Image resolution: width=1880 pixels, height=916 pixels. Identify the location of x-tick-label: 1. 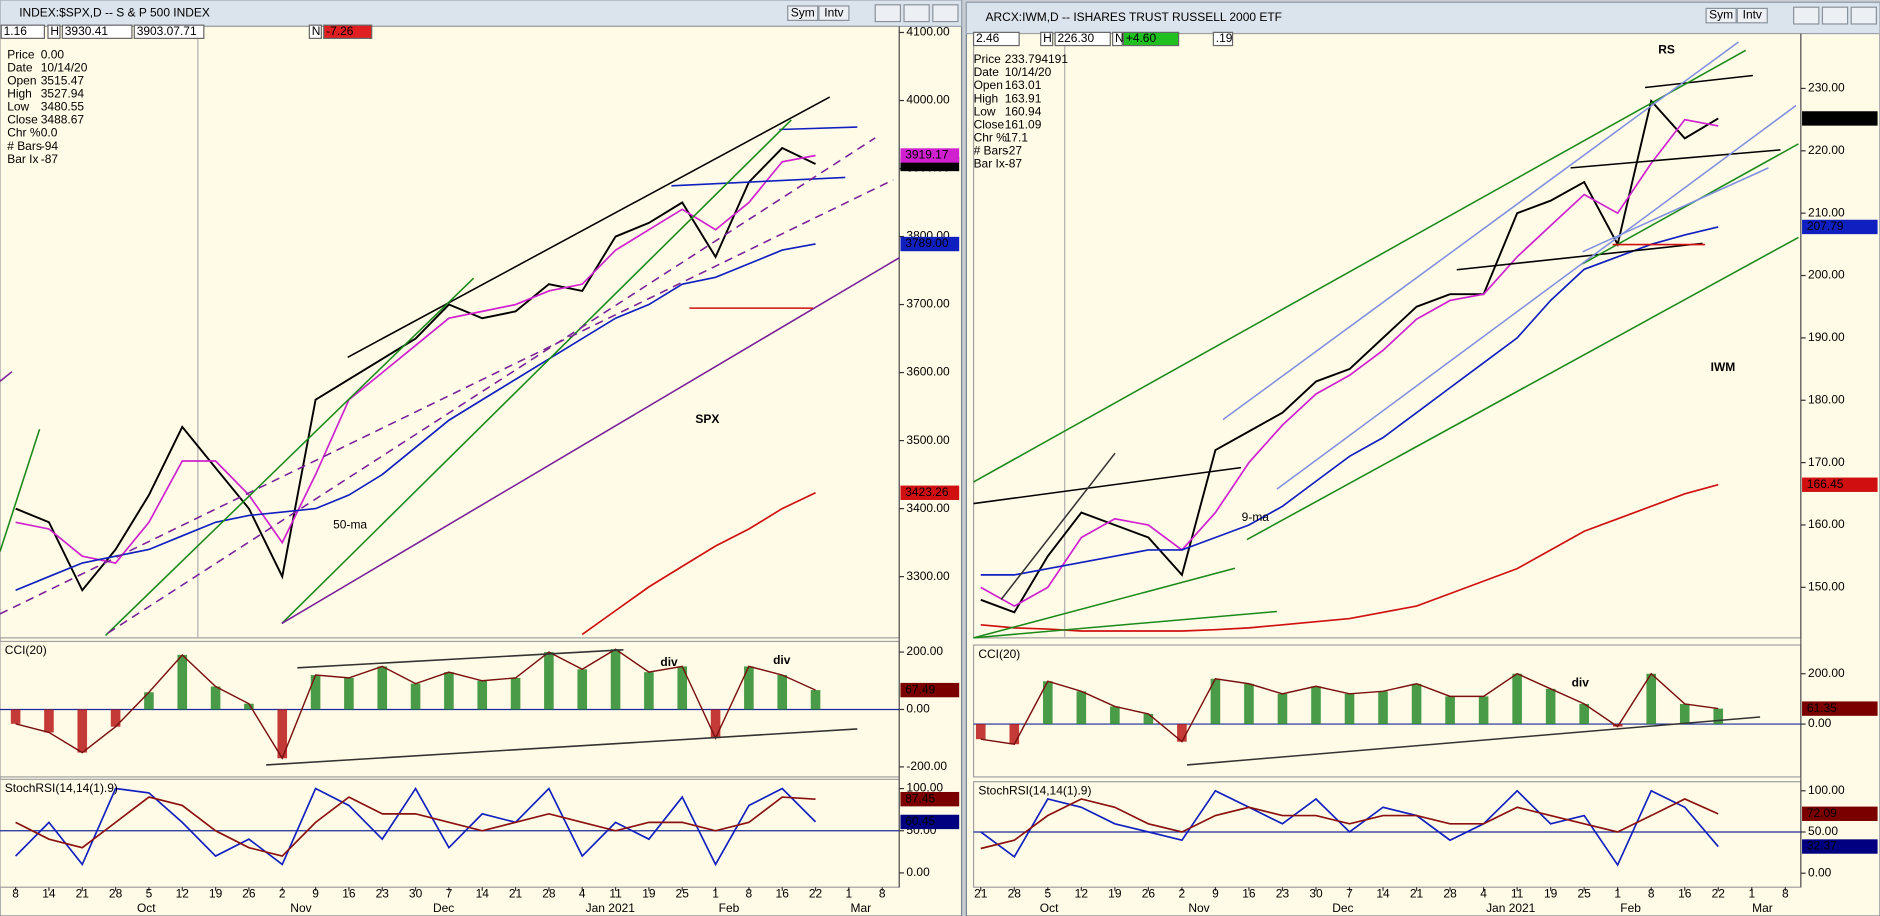
(715, 894).